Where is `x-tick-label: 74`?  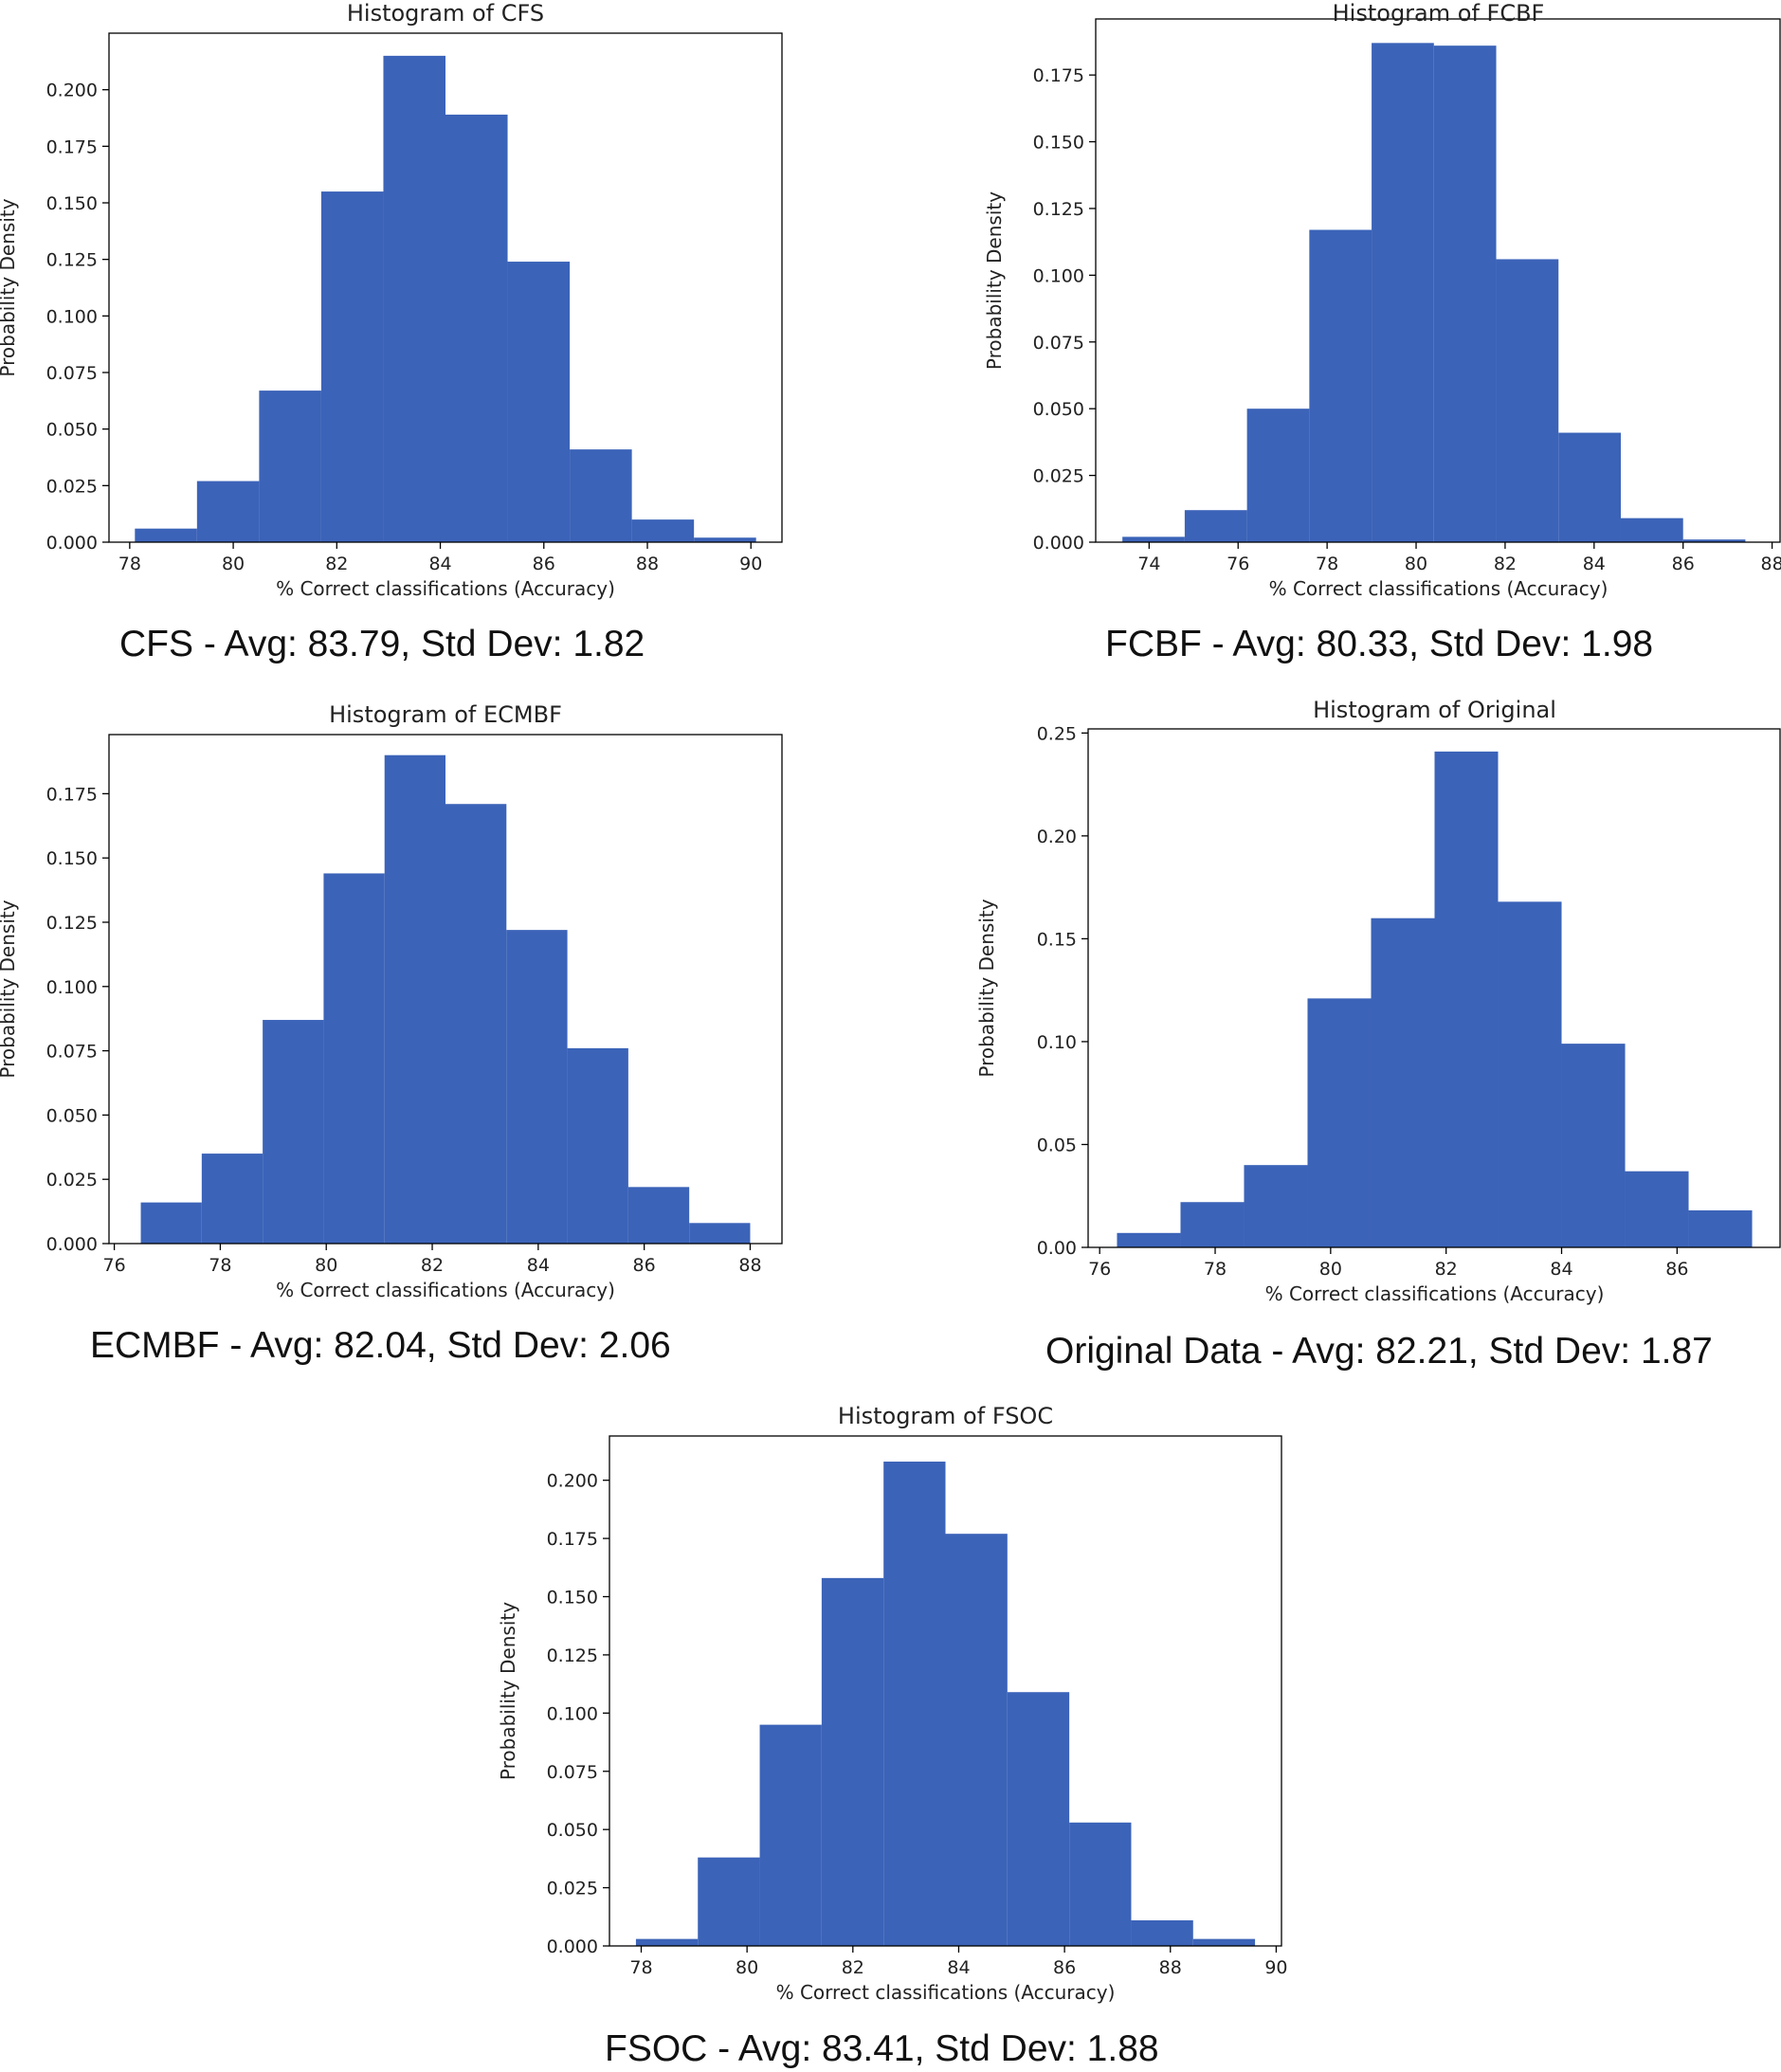
x-tick-label: 74 is located at coordinates (1149, 564).